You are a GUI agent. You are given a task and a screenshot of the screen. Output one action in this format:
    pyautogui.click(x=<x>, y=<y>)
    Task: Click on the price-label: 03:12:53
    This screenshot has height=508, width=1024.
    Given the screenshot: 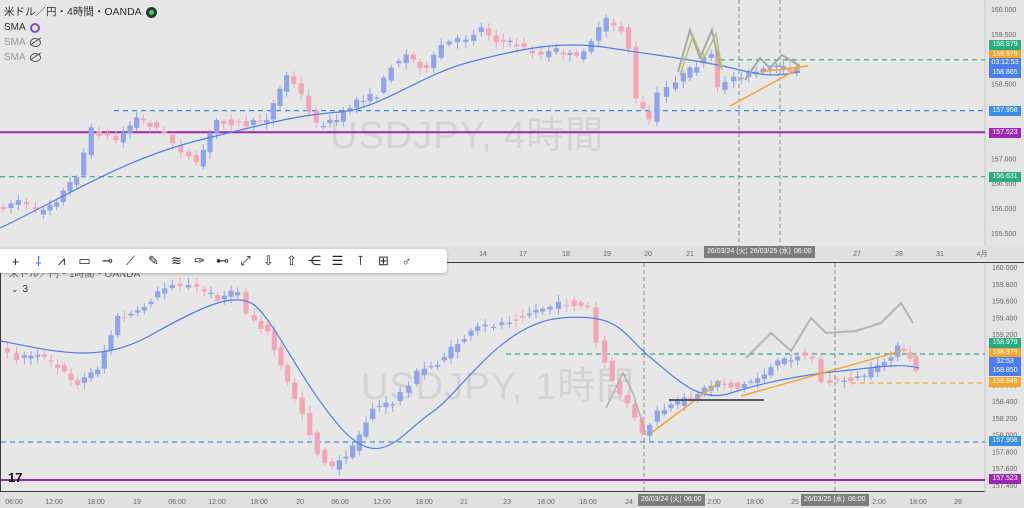 What is the action you would take?
    pyautogui.click(x=1005, y=63)
    